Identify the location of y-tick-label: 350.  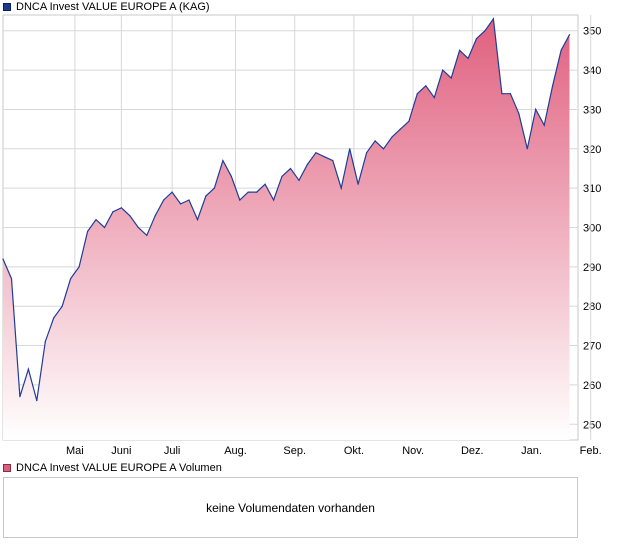
(592, 32).